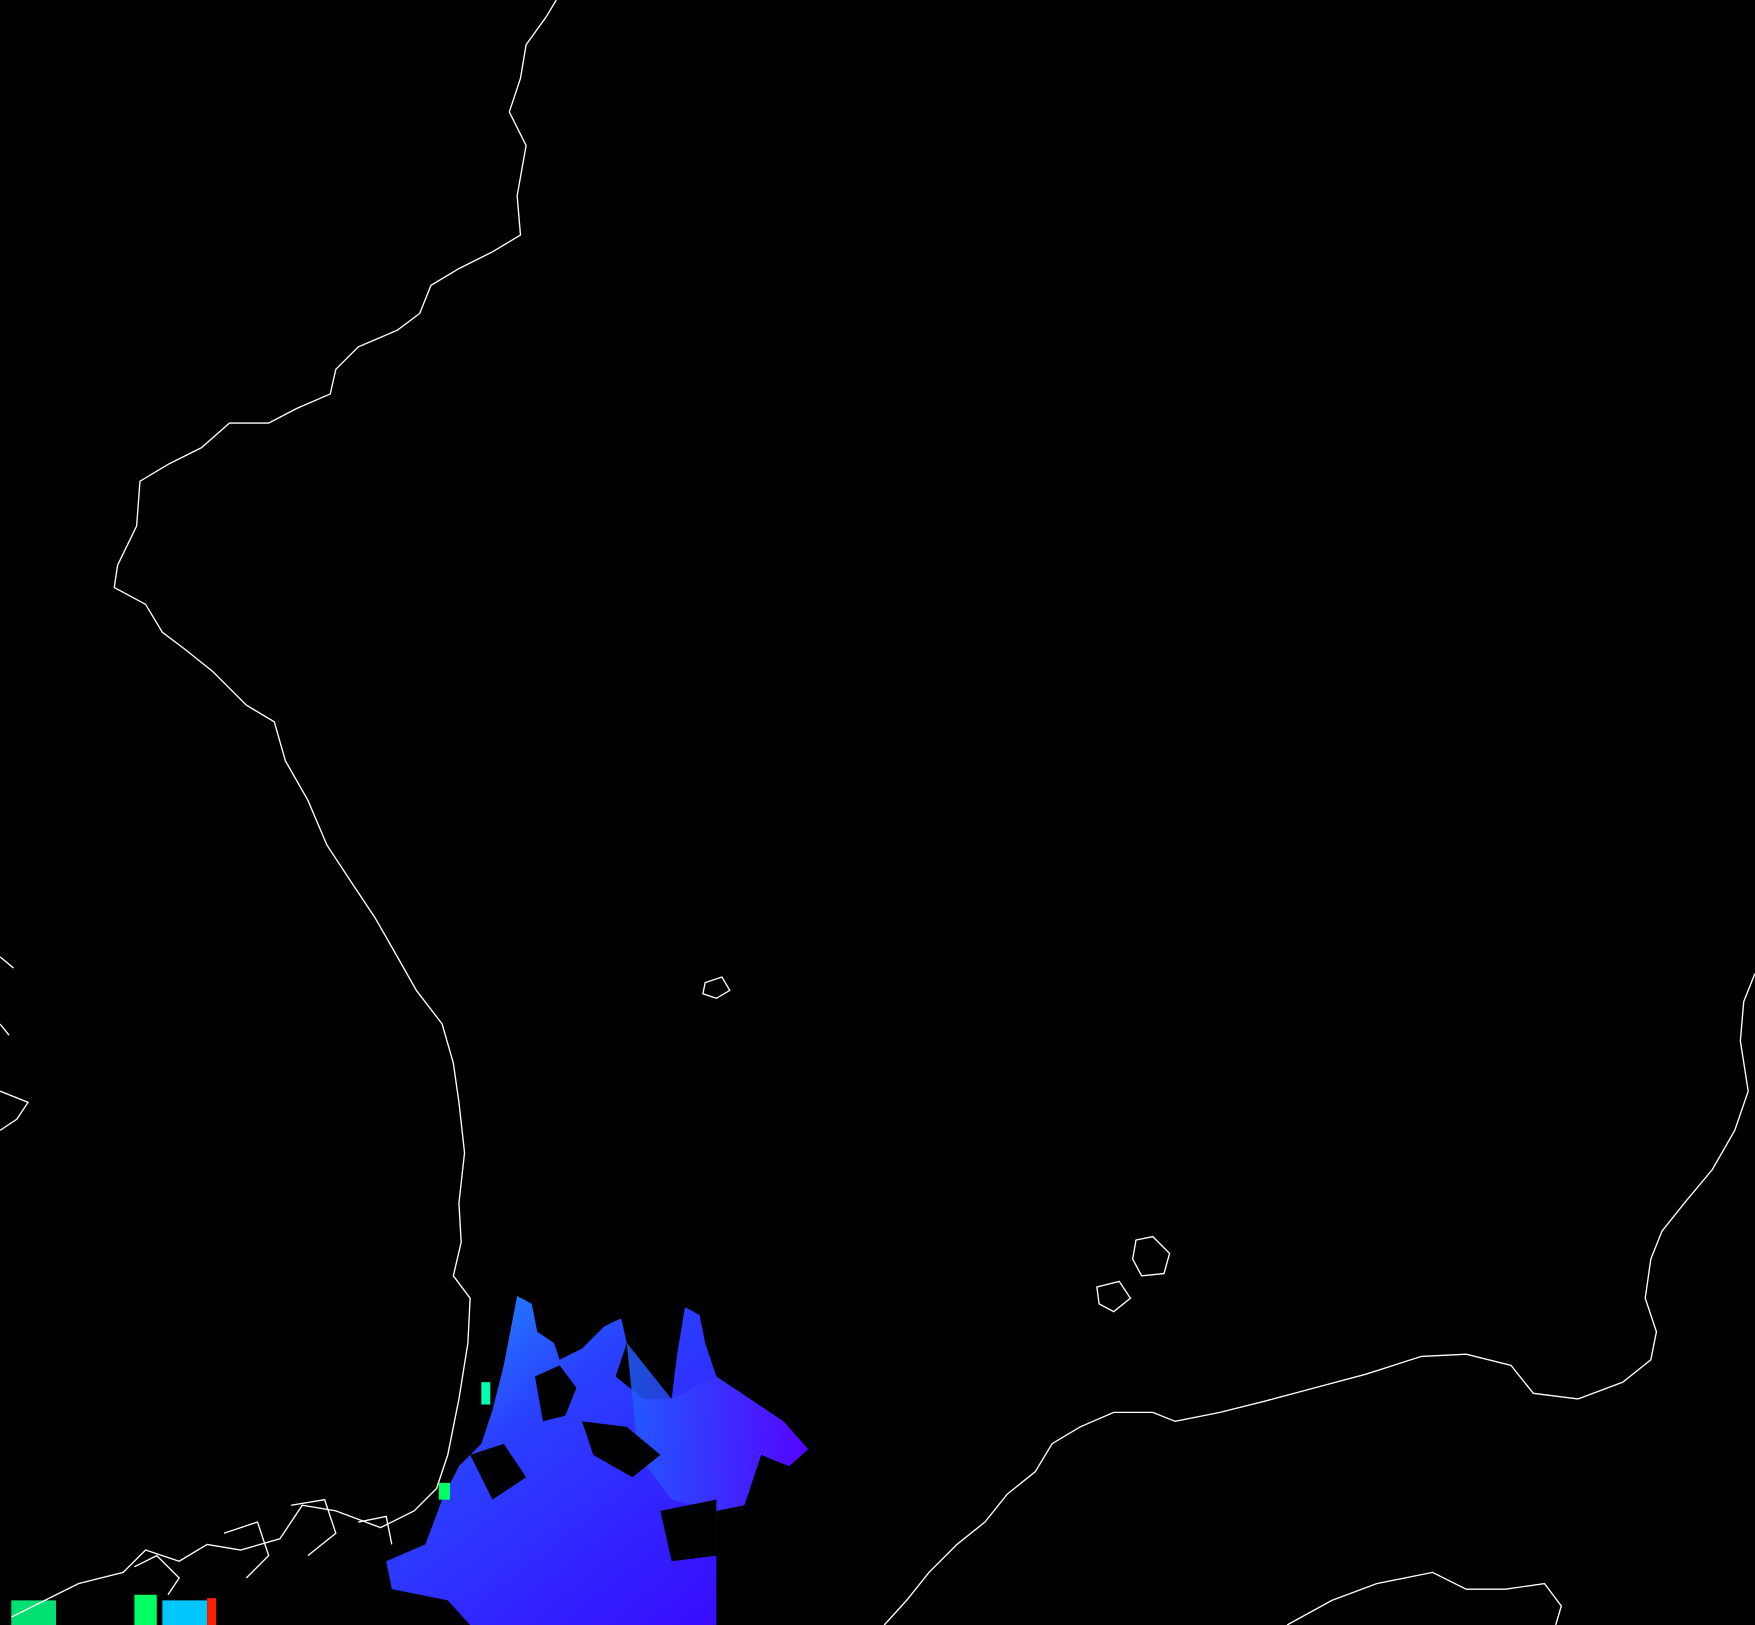 This screenshot has height=1625, width=1755. What do you see at coordinates (15, 1043) in the screenshot?
I see `western-edge-coastline` at bounding box center [15, 1043].